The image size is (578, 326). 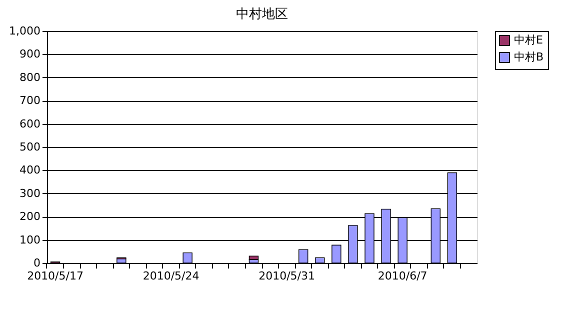 I want to click on x-tick-label: 2010/5/17, so click(x=55, y=276).